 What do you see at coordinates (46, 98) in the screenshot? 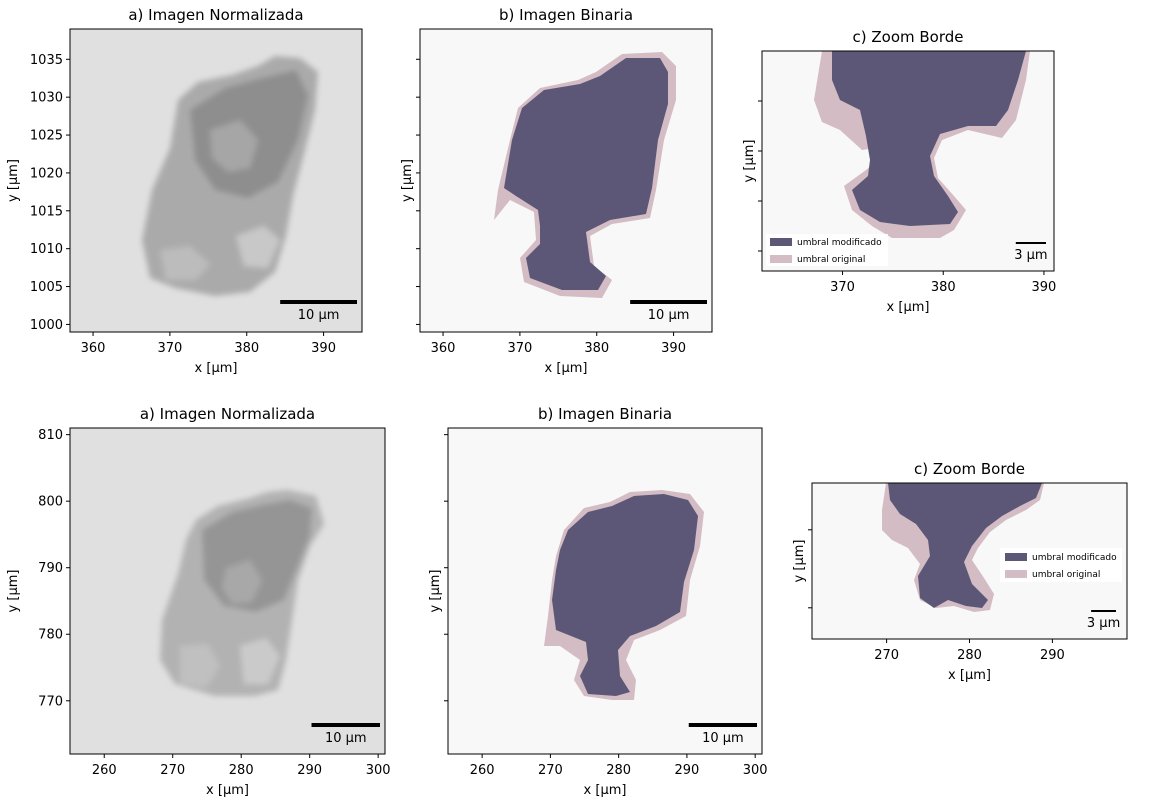
I see `y-tick-label: 1030` at bounding box center [46, 98].